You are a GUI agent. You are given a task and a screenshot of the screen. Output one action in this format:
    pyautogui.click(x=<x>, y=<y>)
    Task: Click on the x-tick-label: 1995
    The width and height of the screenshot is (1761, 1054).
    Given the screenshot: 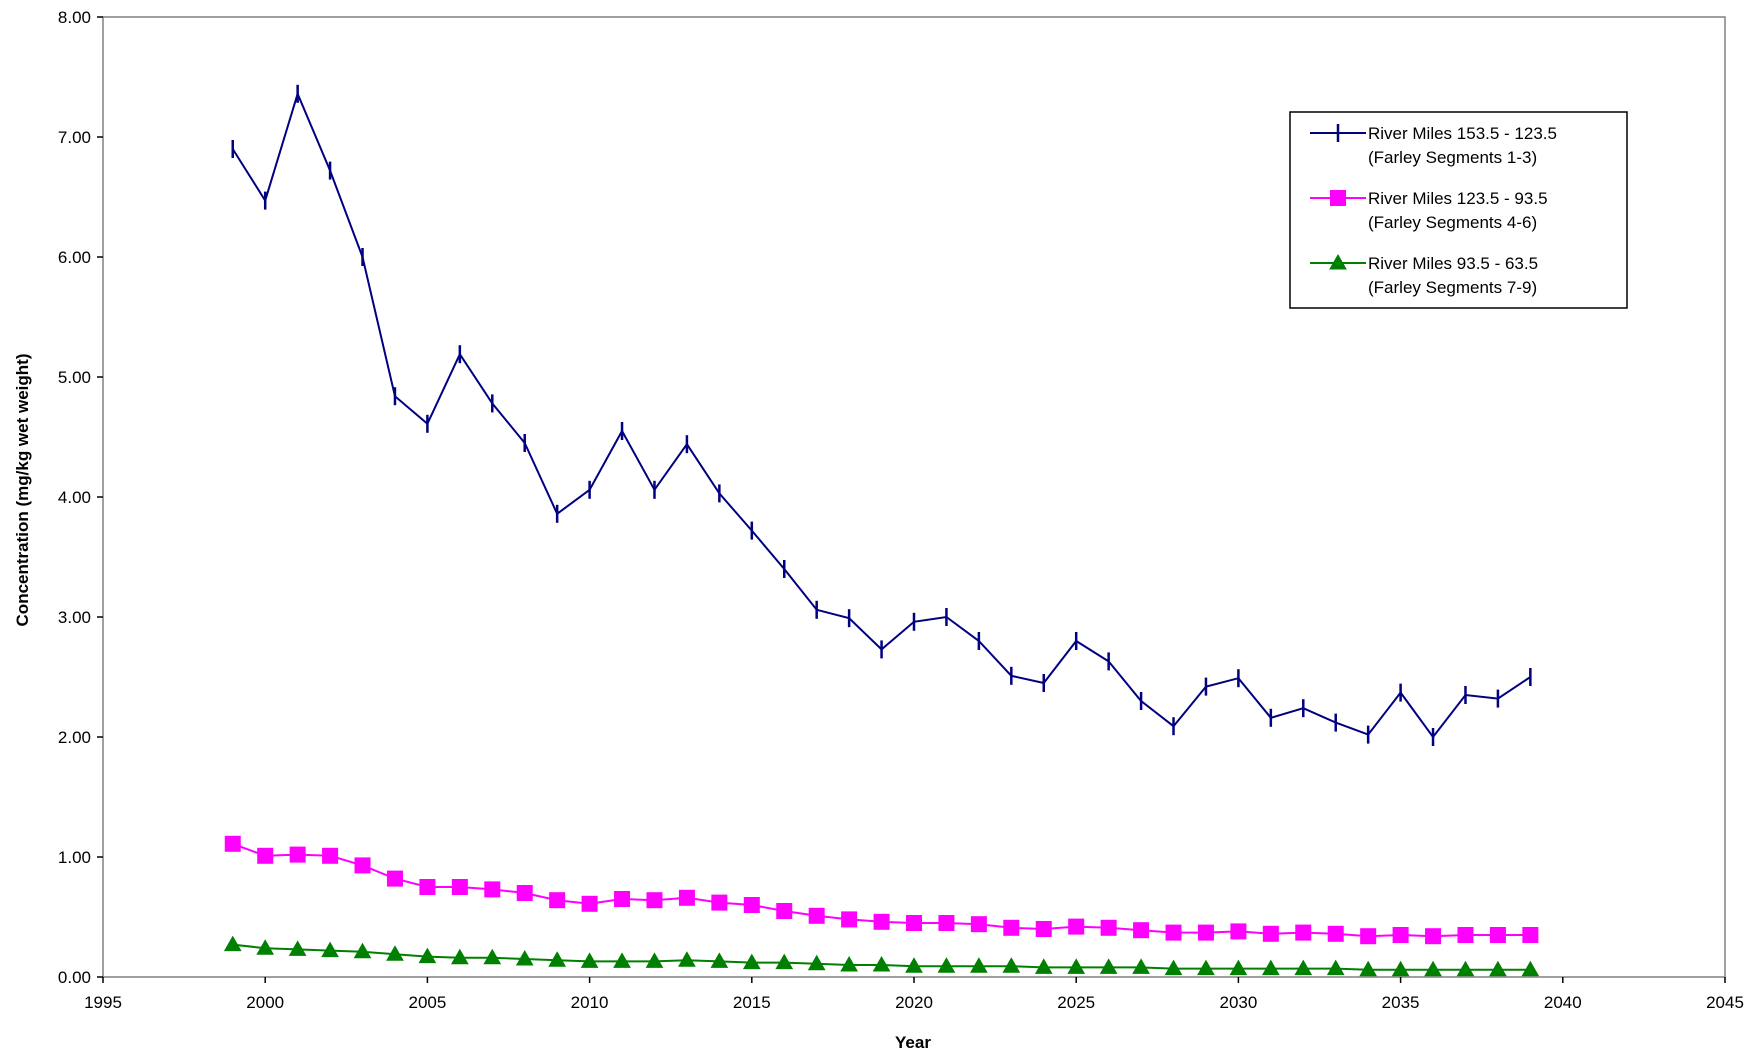 What is the action you would take?
    pyautogui.click(x=103, y=1002)
    